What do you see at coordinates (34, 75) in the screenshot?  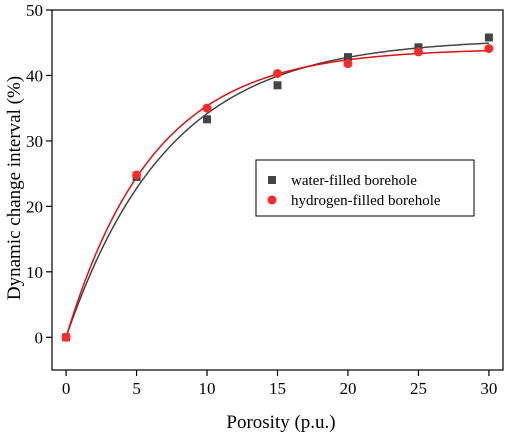 I see `y-tick-label: 40` at bounding box center [34, 75].